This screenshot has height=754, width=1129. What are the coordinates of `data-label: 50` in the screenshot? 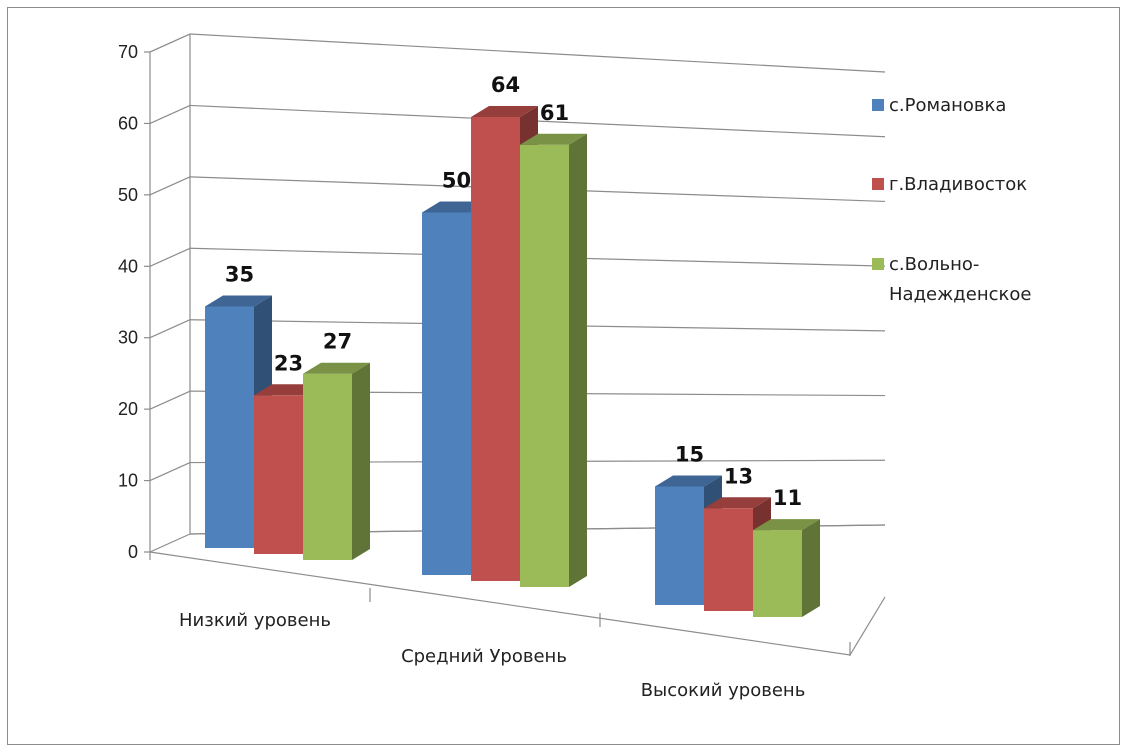 It's located at (456, 181).